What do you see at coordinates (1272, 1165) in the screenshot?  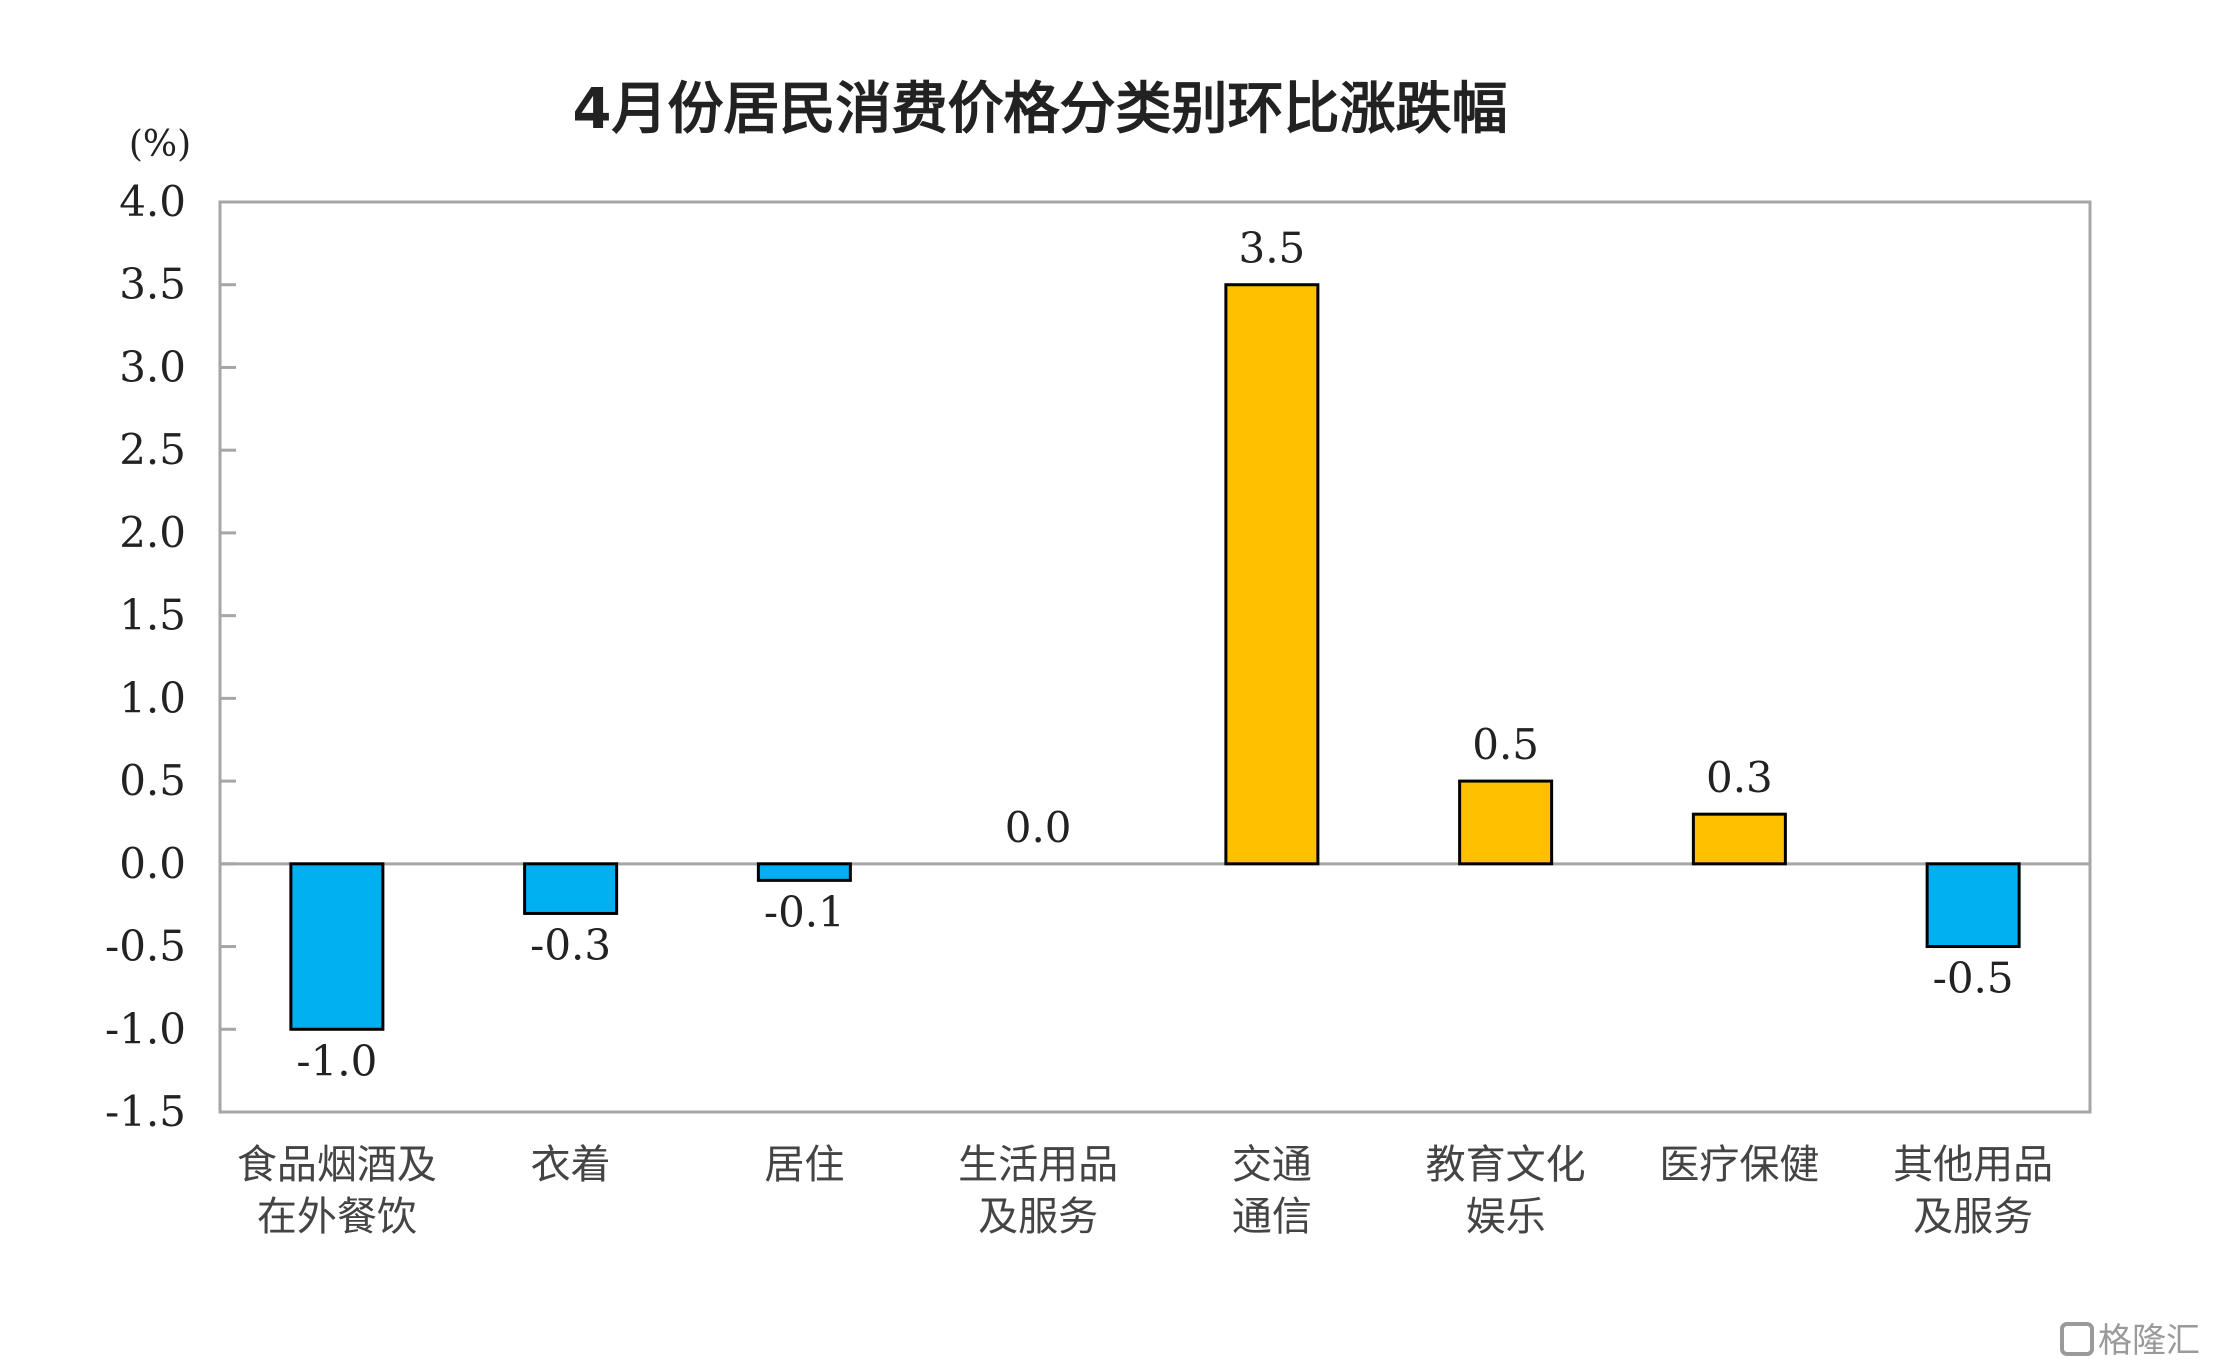 I see `x-tick-label: 交通` at bounding box center [1272, 1165].